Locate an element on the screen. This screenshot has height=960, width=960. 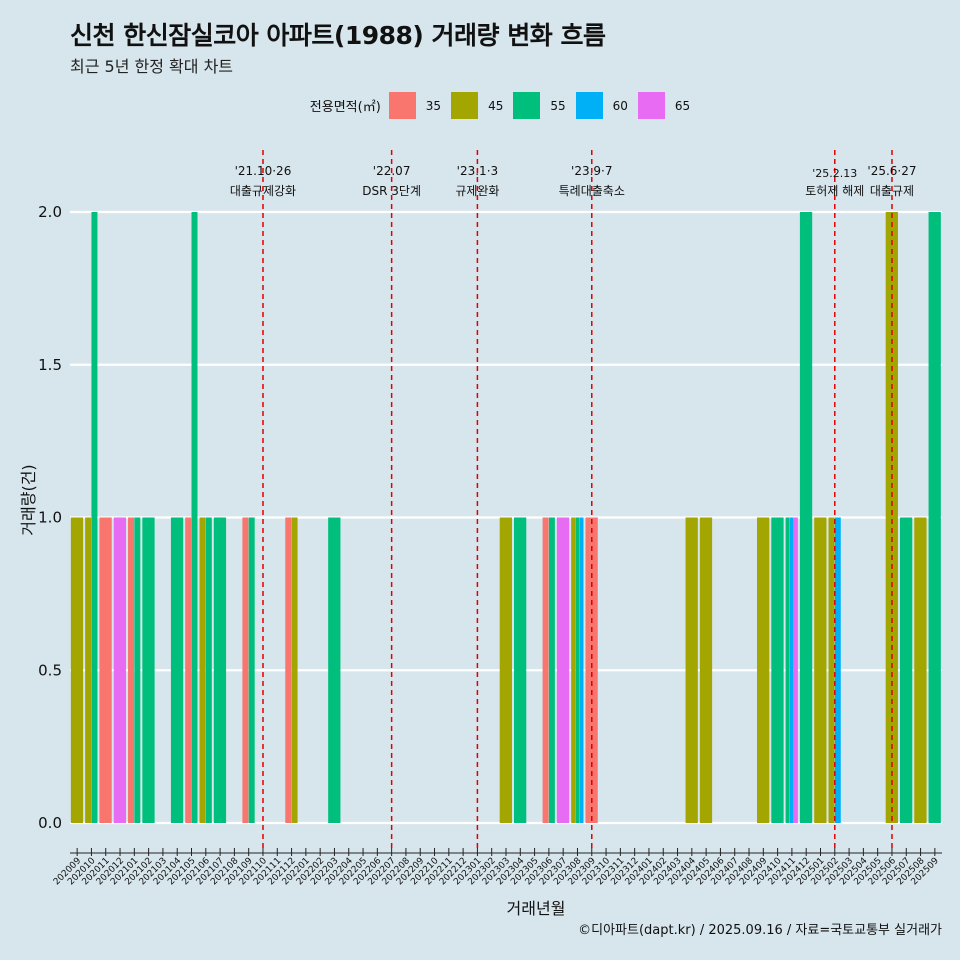
legend-label: 45 is located at coordinates (496, 105).